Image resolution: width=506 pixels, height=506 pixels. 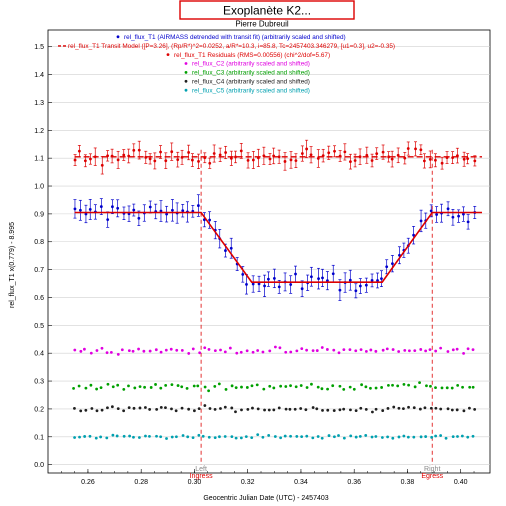 I want to click on marker-top-label: Left, so click(x=201, y=469).